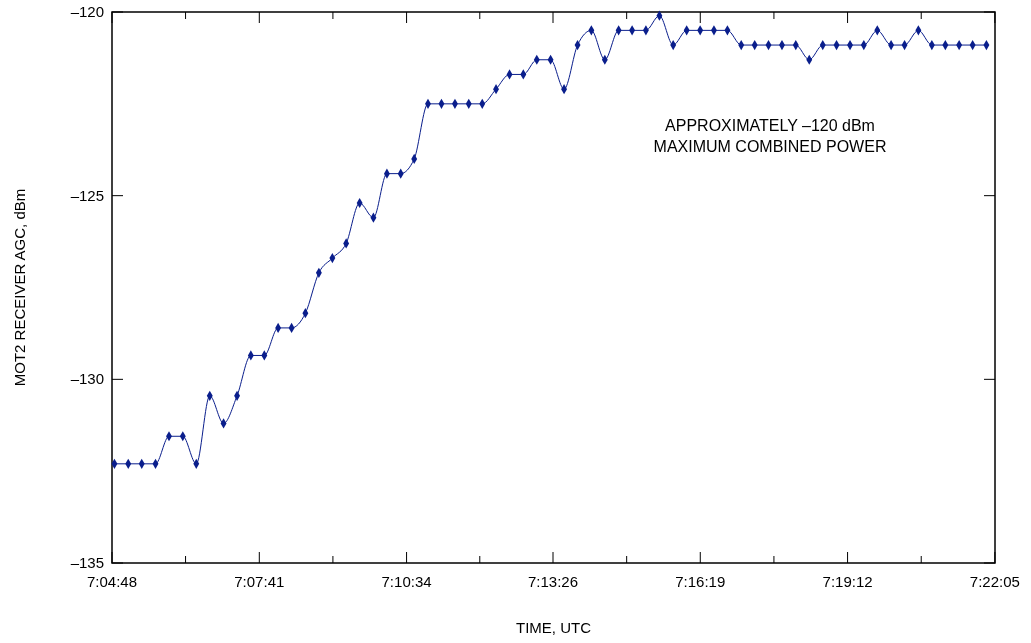  What do you see at coordinates (259, 581) in the screenshot?
I see `x-tick-label: 7:07:41` at bounding box center [259, 581].